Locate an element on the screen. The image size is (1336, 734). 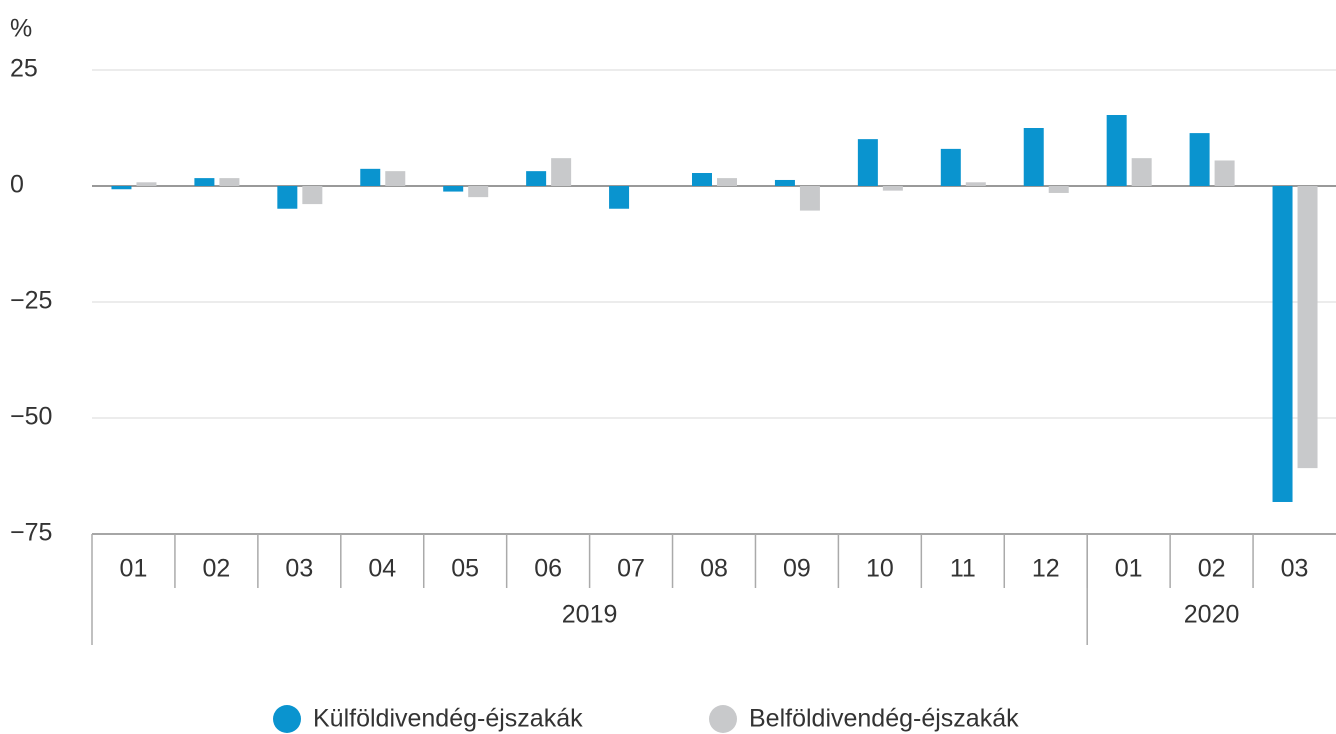
y-tick-label: 25 is located at coordinates (24, 69).